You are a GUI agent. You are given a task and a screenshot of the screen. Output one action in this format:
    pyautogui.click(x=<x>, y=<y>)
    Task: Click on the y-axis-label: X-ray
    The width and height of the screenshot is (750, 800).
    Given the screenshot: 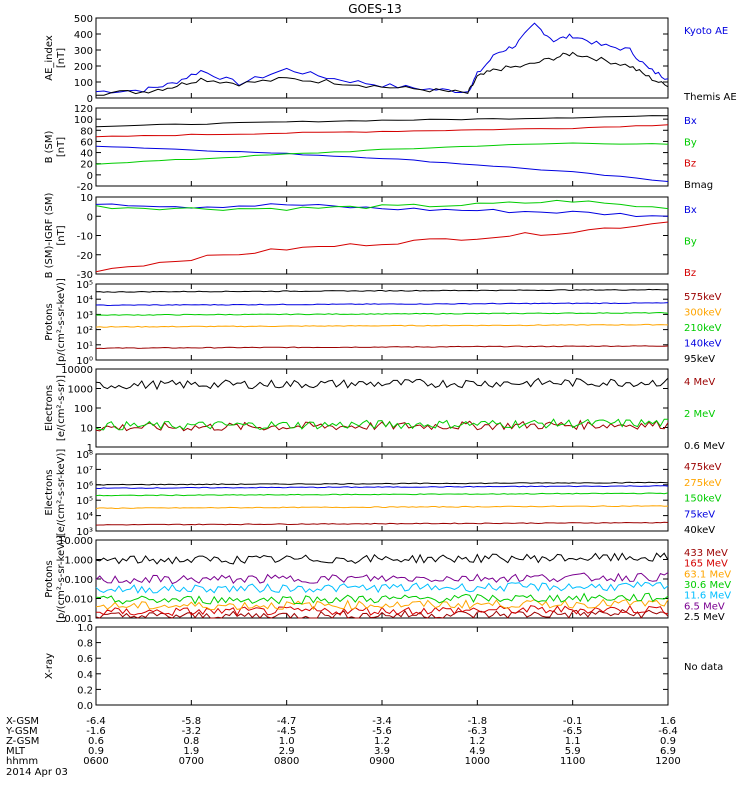 What is the action you would take?
    pyautogui.click(x=49, y=666)
    